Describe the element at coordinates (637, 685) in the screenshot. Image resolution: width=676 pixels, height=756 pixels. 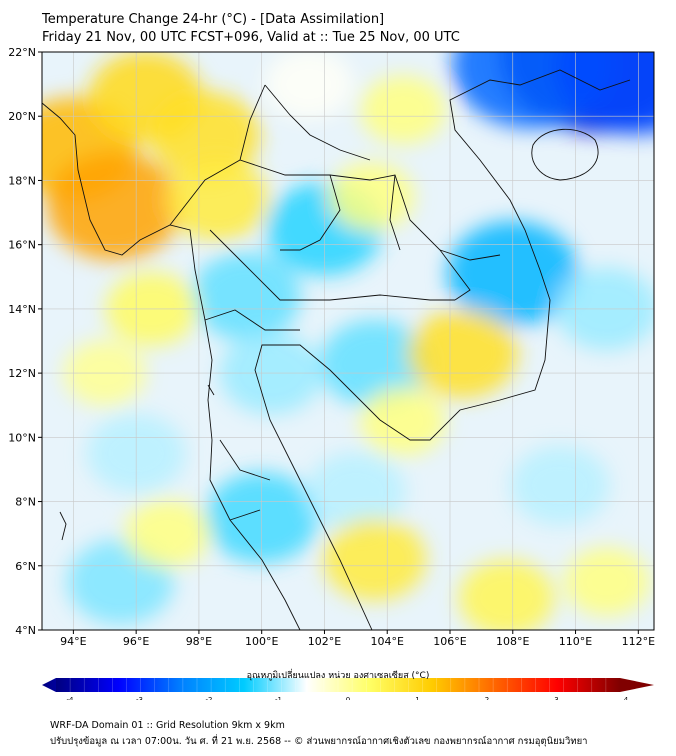
I see `colorbar-right-arrow` at that location.